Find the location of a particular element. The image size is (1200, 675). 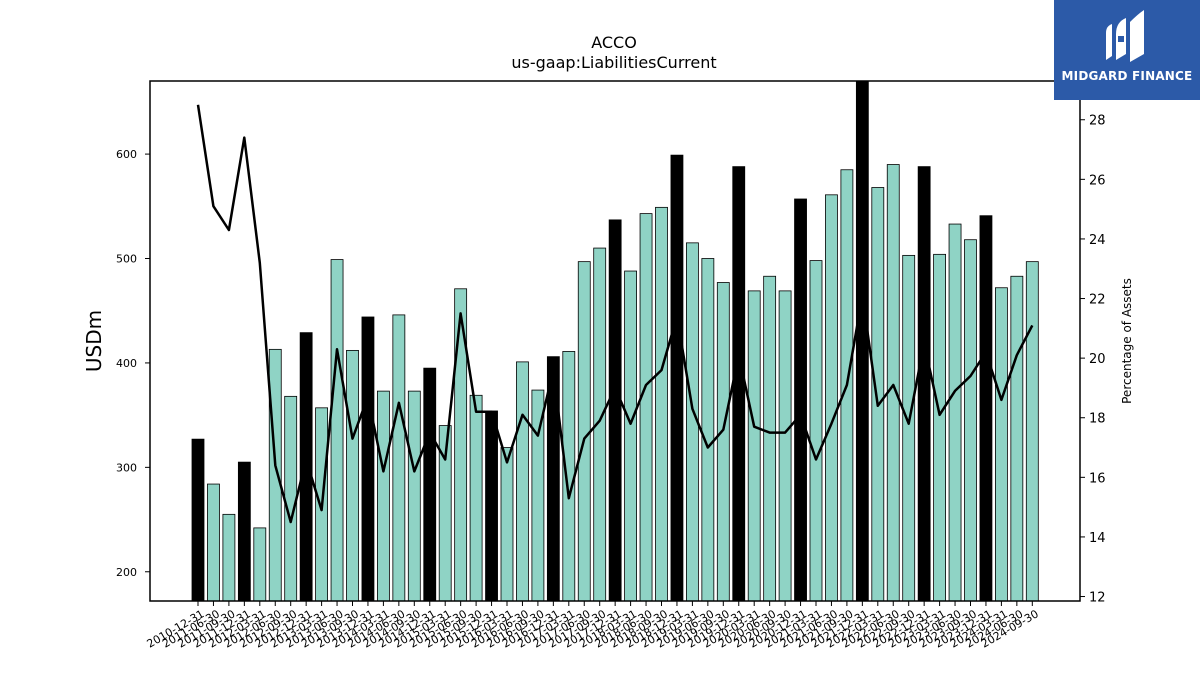

brand-logo: MIDGARD FINANCE is located at coordinates (1127, 50).